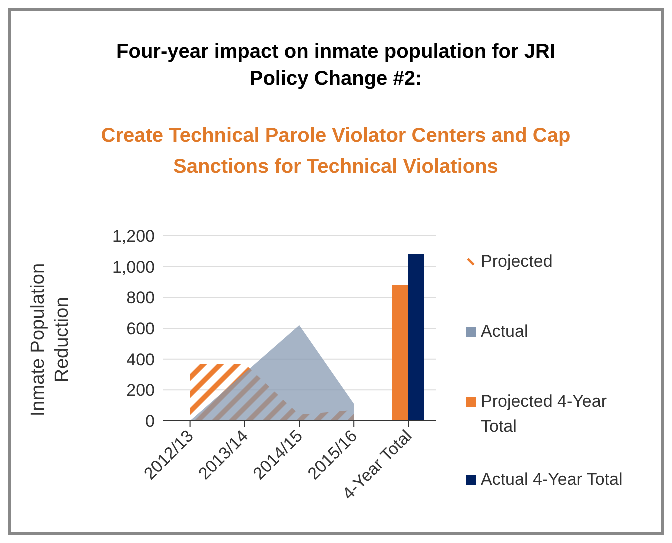 The height and width of the screenshot is (543, 672). Describe the element at coordinates (336, 66) in the screenshot. I see `chart-title: Four-year impact on inmate population for JRI Policy Change #2:` at that location.